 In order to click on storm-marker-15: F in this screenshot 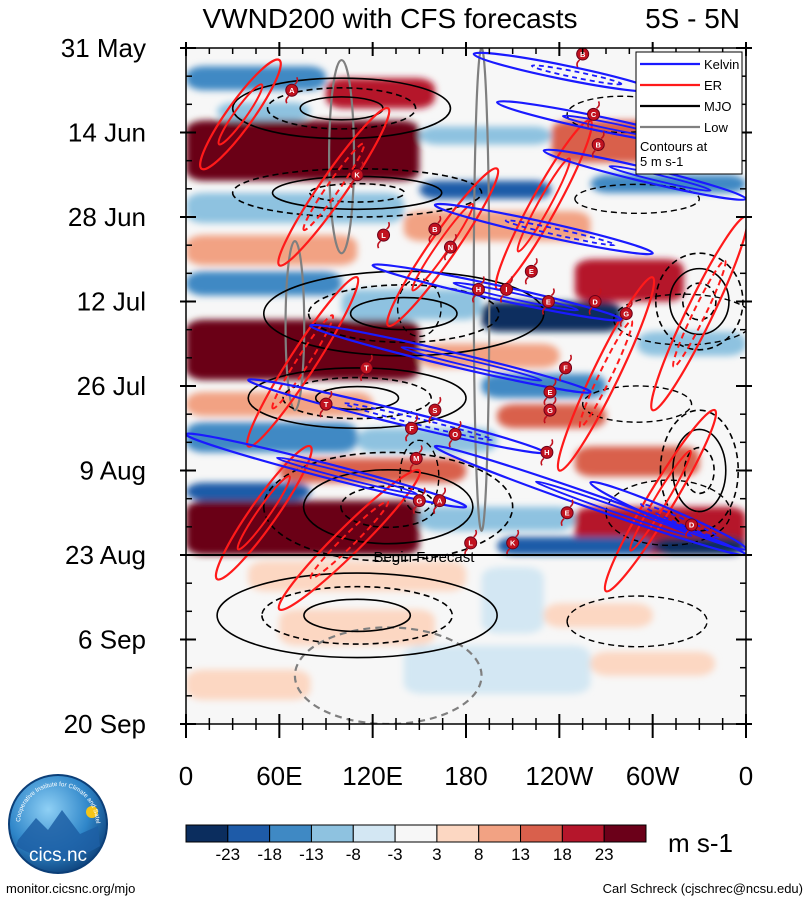, I will do `click(566, 368)`.